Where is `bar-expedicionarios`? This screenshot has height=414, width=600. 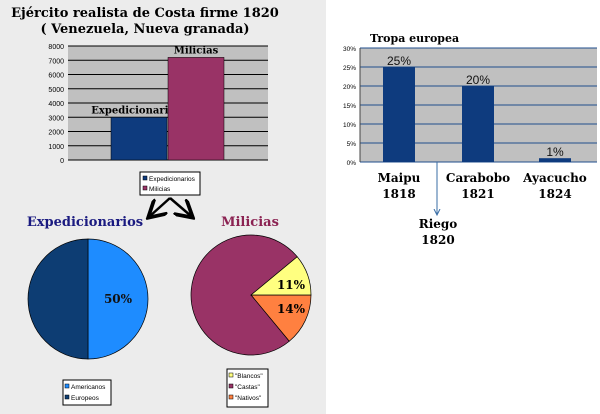 bar-expedicionarios is located at coordinates (139, 139).